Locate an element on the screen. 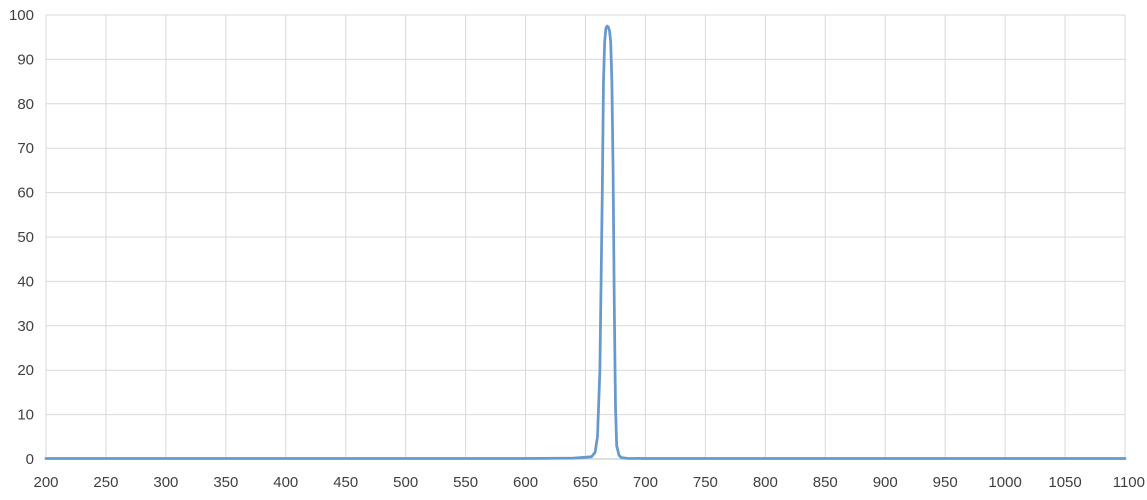  x-tick-label: 450 is located at coordinates (345, 482).